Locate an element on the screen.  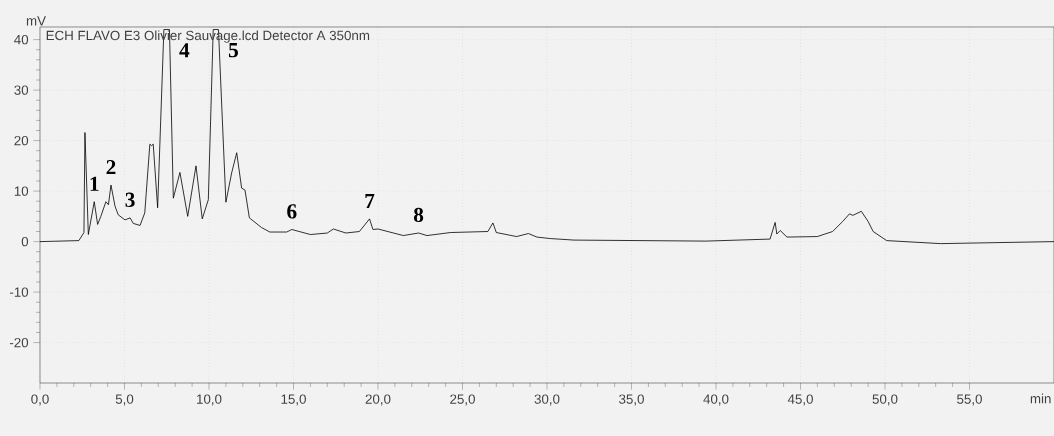
y-tick-label: 30 is located at coordinates (21, 90).